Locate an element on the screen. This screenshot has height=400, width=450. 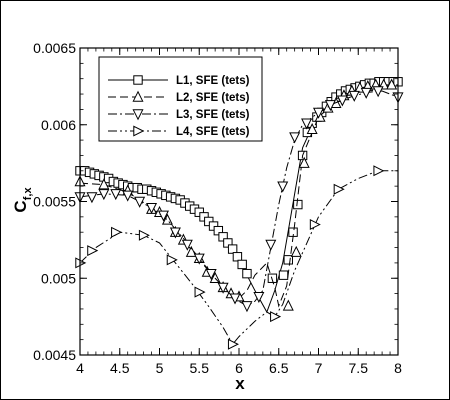
y-tick-label: 0.0045 is located at coordinates (54, 355).